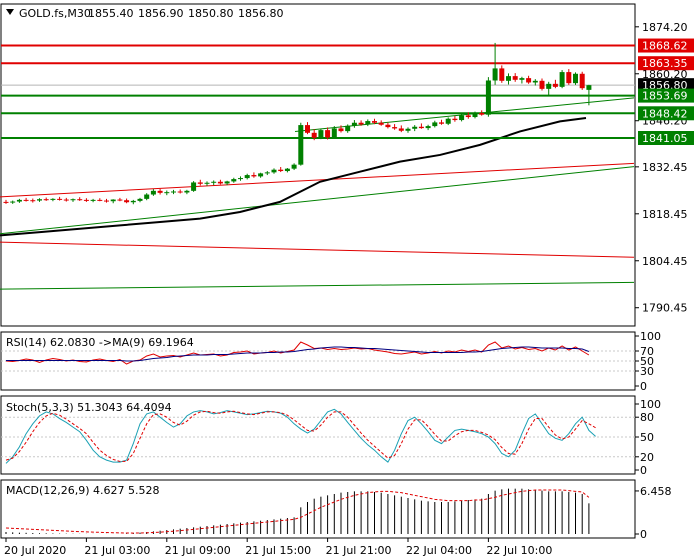 The width and height of the screenshot is (700, 560). I want to click on x-tick-label: 21 Jul 09:00, so click(198, 550).